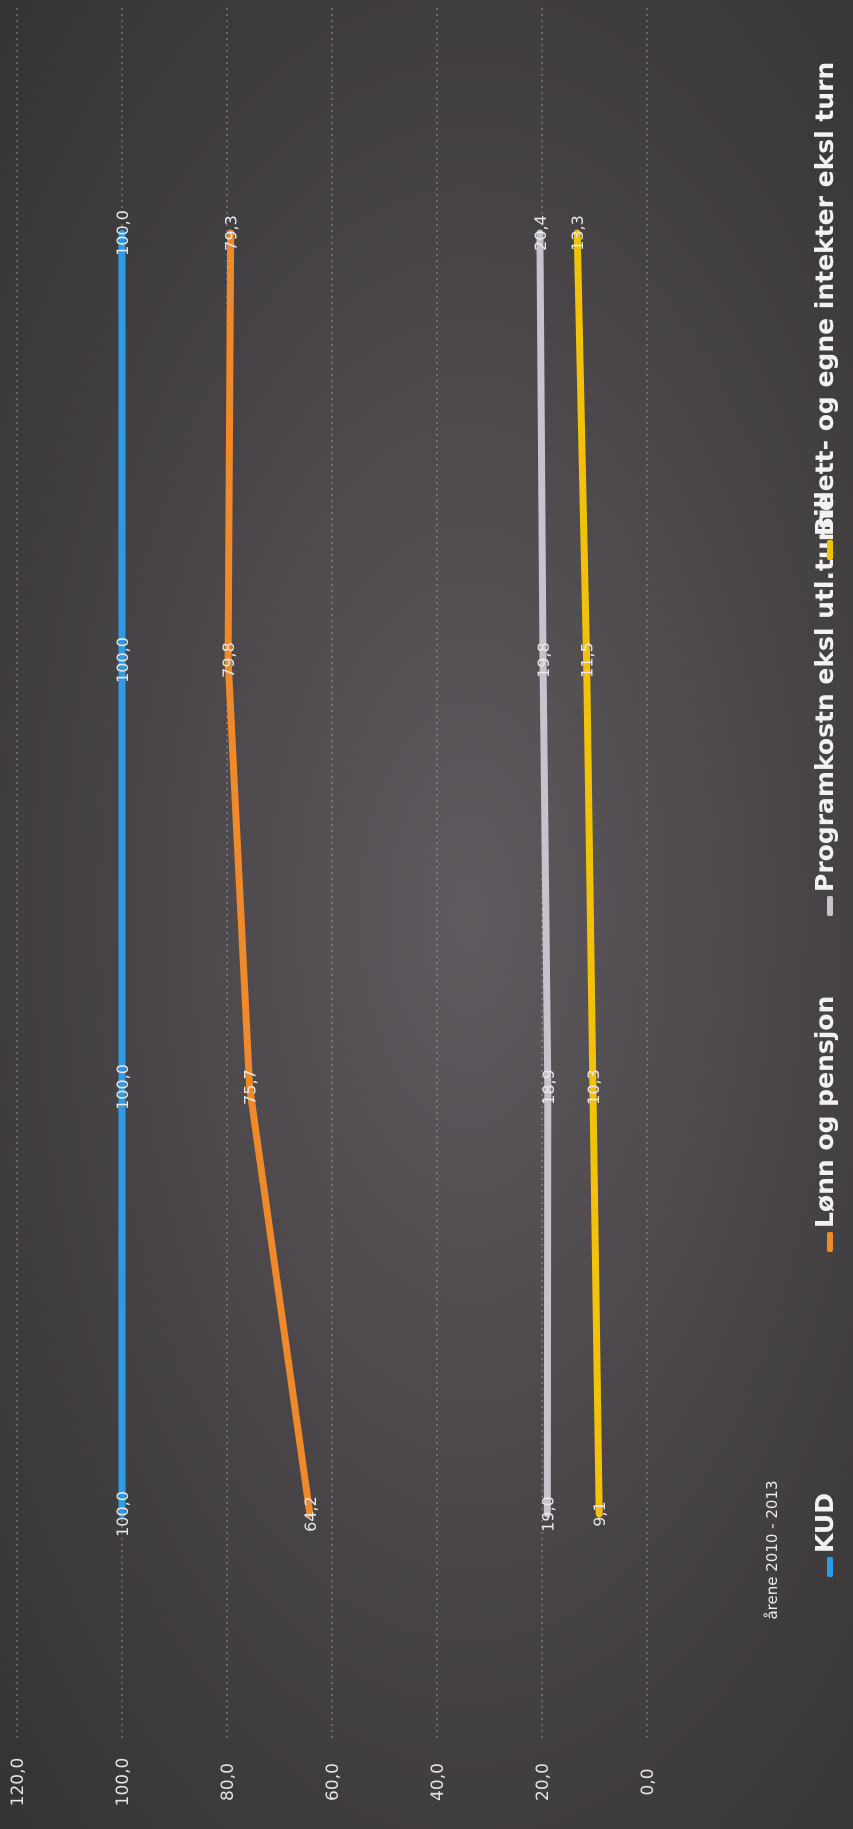  Describe the element at coordinates (587, 660) in the screenshot. I see `data-label: 11,5` at that location.